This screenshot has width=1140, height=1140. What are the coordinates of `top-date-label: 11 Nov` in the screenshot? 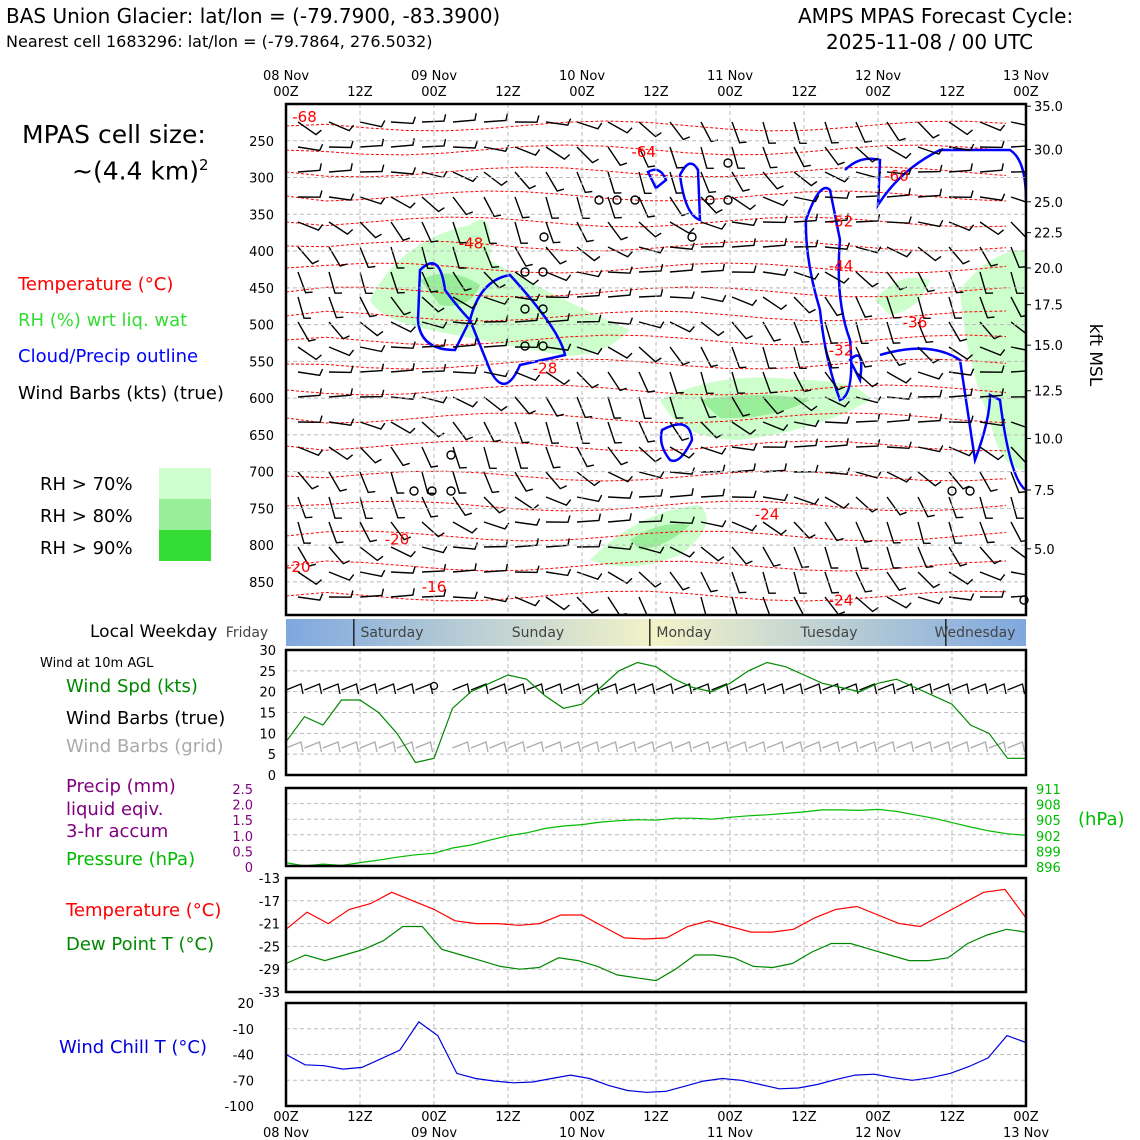 It's located at (730, 76).